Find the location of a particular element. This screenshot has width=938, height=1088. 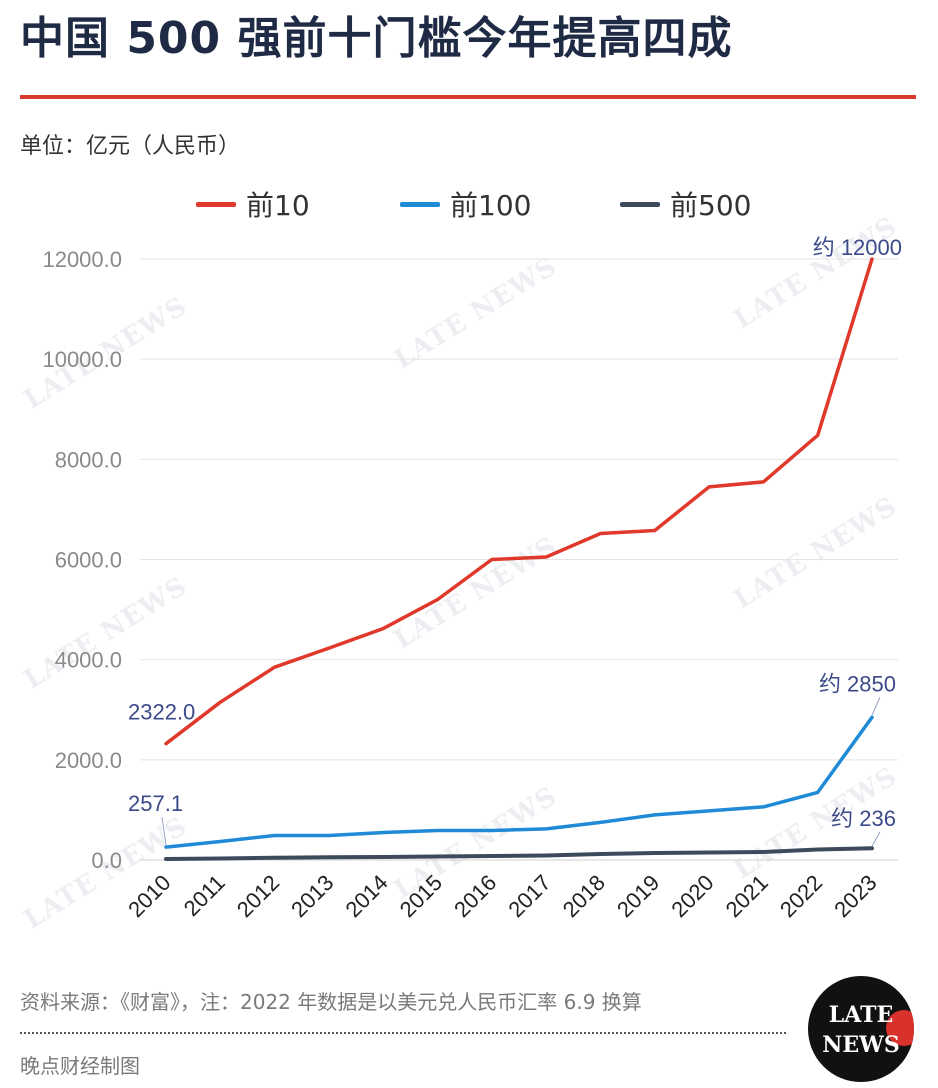

x-tick-label: 2018 is located at coordinates (584, 896).